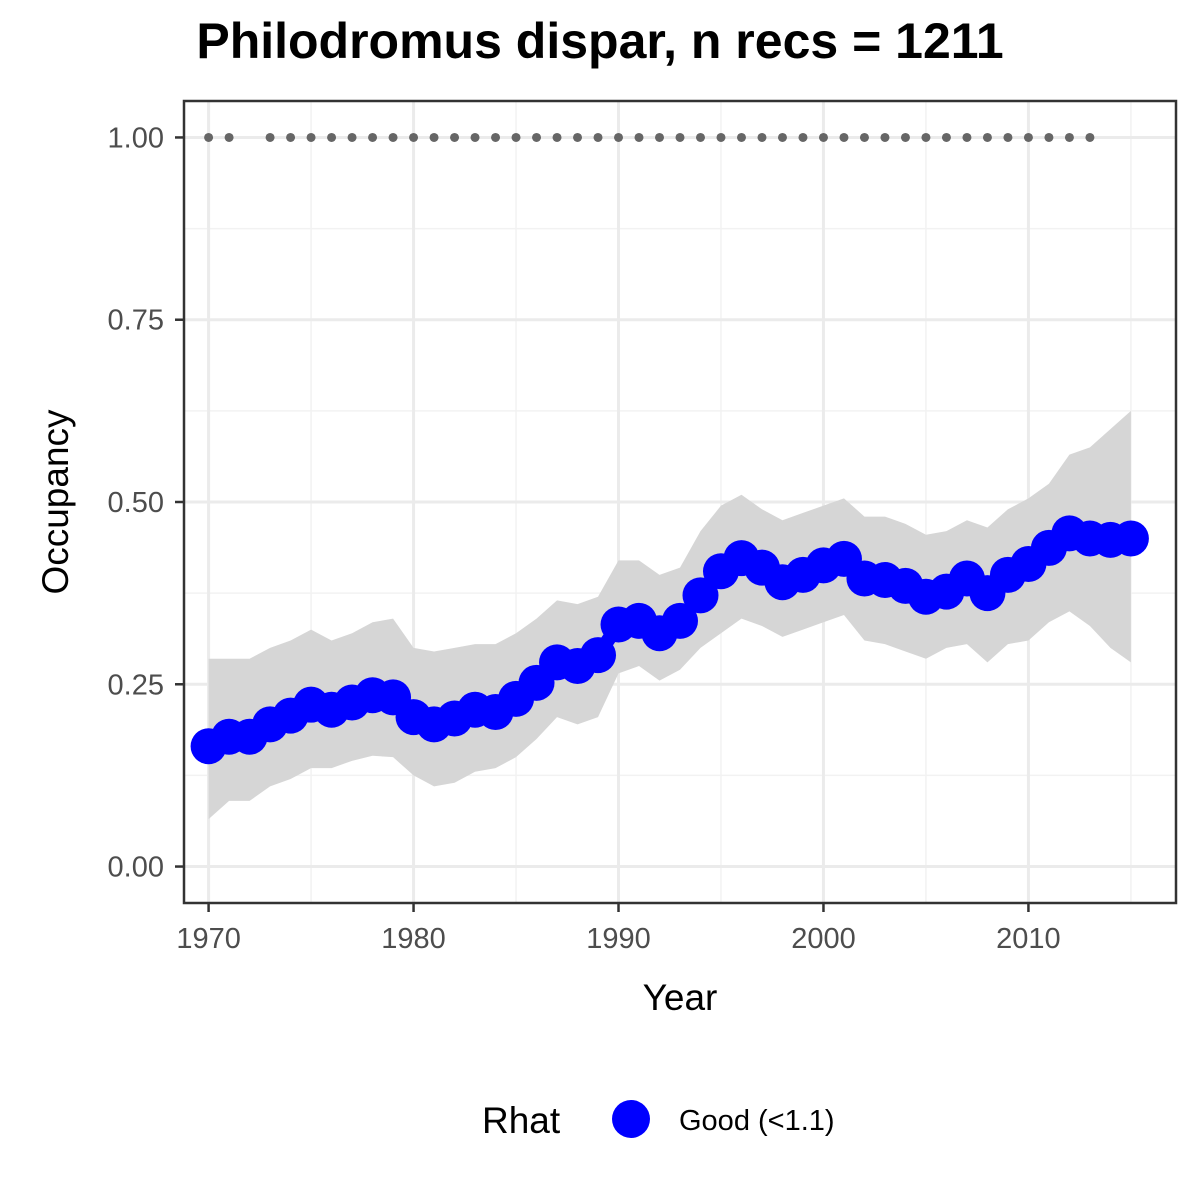 The height and width of the screenshot is (1200, 1200). I want to click on record-dots-group, so click(649, 137).